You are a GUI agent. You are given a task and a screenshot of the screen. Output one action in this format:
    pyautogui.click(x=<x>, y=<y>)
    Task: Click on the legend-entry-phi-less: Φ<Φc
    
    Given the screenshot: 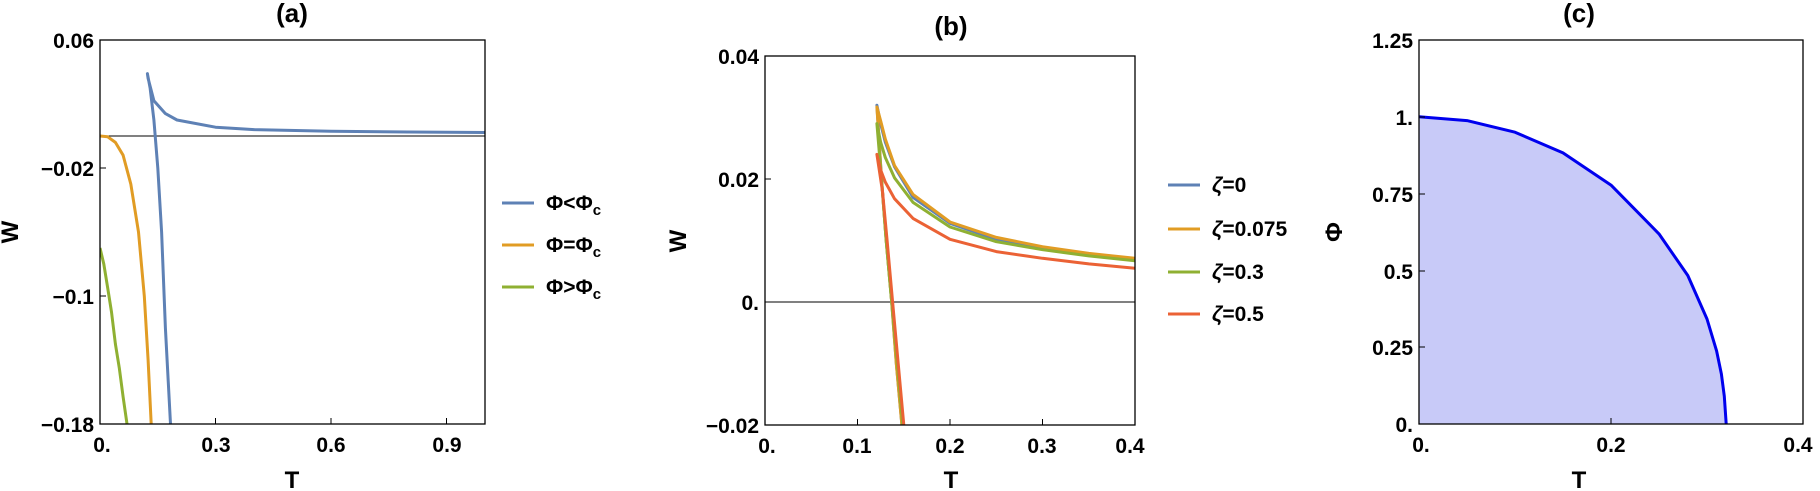 What is the action you would take?
    pyautogui.click(x=573, y=205)
    